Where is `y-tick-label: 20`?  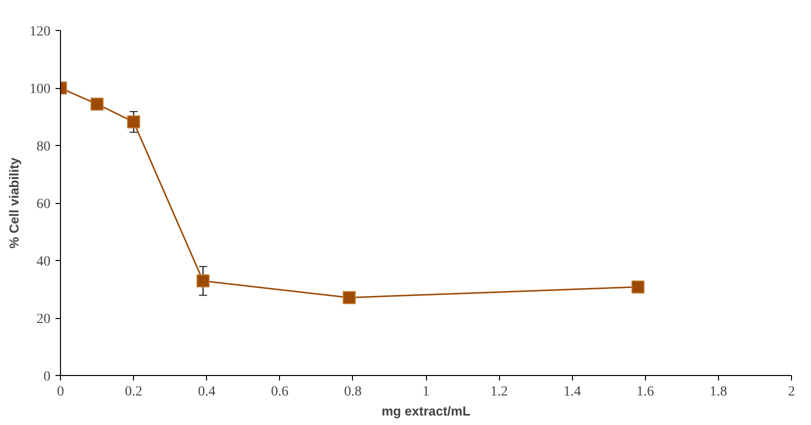
y-tick-label: 20 is located at coordinates (43, 319).